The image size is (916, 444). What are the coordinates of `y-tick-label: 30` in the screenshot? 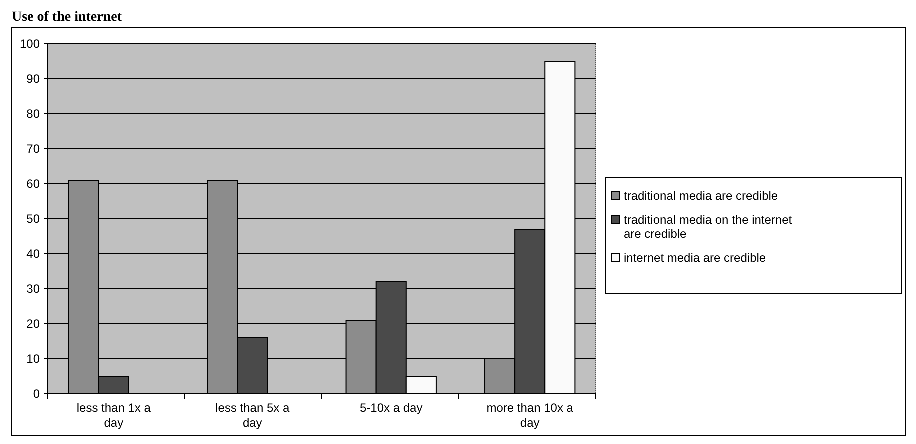 It's located at (33, 289).